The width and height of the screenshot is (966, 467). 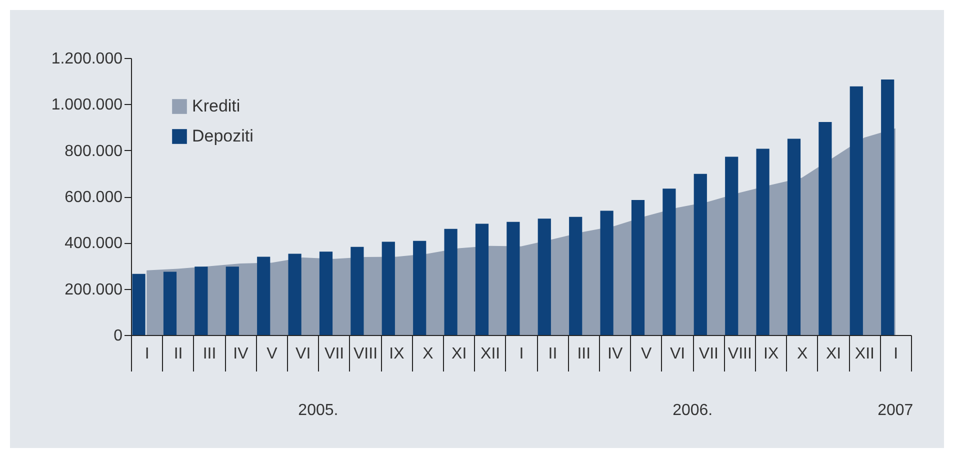 I want to click on y-tick-label: 0, so click(x=118, y=336).